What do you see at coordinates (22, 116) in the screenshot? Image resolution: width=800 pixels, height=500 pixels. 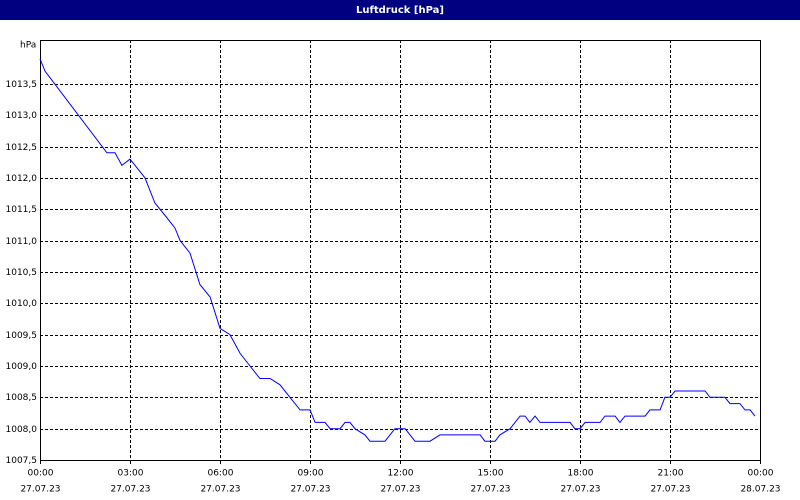 I see `y-tick-label: 1013,0` at bounding box center [22, 116].